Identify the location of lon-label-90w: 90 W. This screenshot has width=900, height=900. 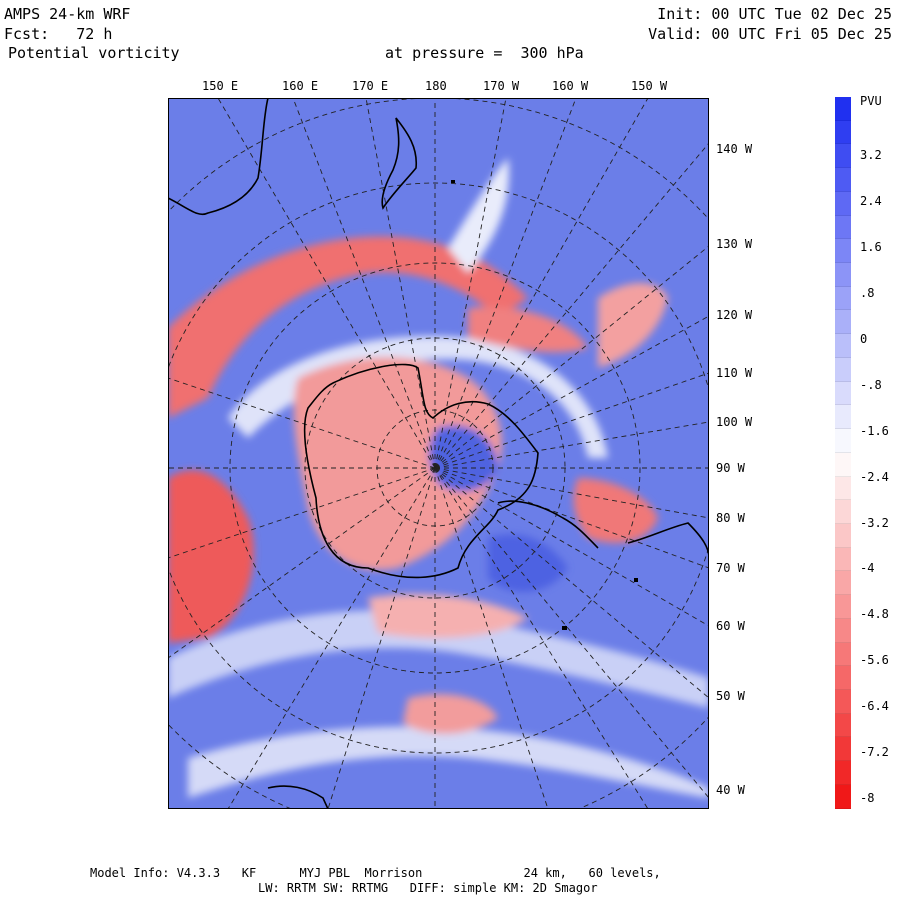
(730, 468).